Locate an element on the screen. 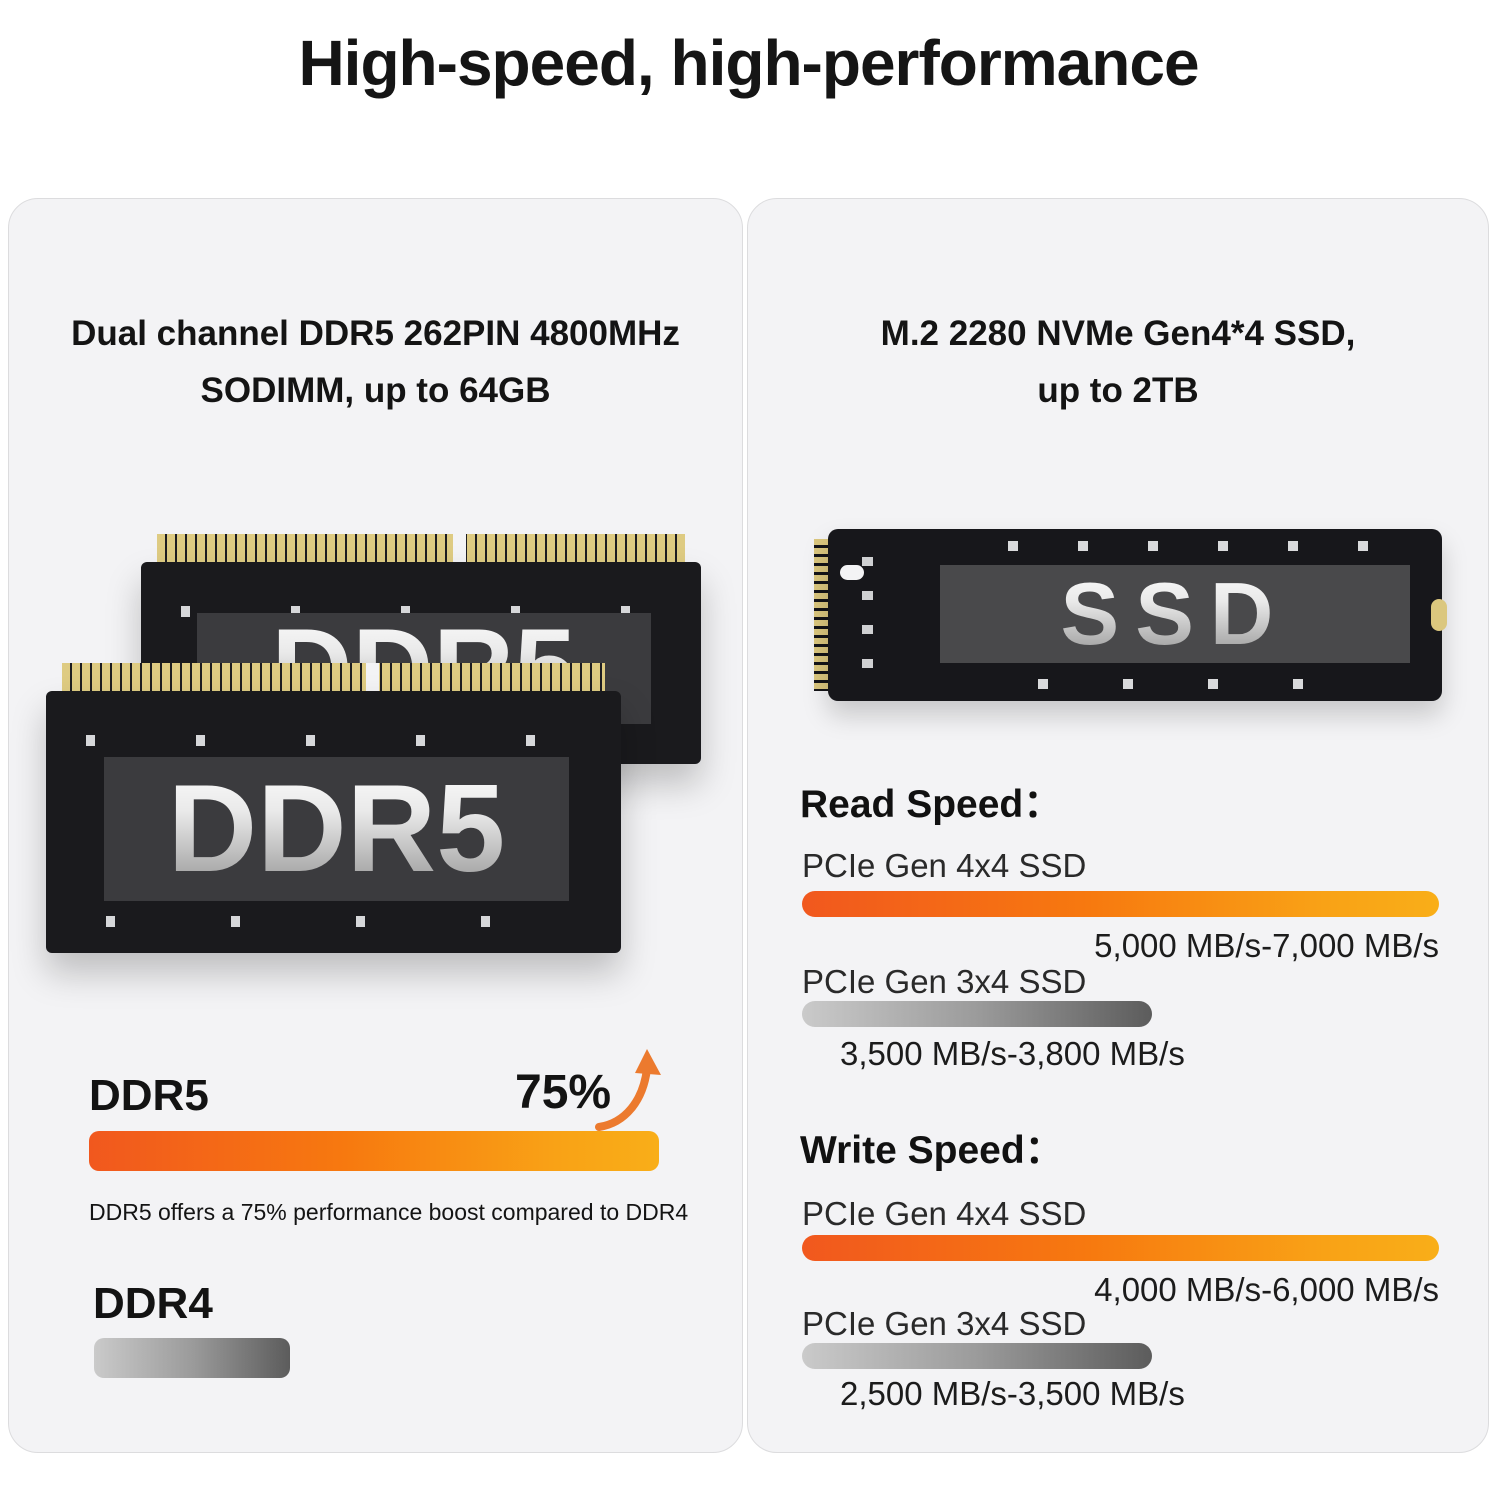  ram-pcb: DDR5 is located at coordinates (333, 822).